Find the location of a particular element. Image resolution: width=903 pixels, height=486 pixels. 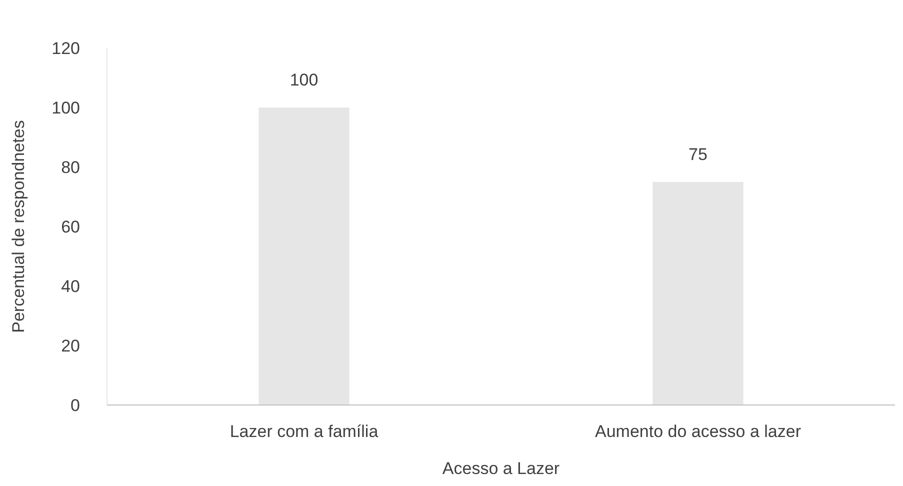

x-axis-title: Acesso a Lazer is located at coordinates (501, 468).